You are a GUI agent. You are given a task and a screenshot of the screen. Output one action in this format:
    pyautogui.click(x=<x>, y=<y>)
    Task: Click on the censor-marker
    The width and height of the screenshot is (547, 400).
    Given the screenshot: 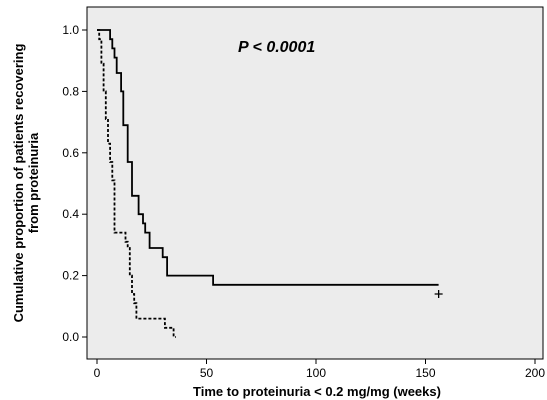 What is the action you would take?
    pyautogui.click(x=438, y=294)
    